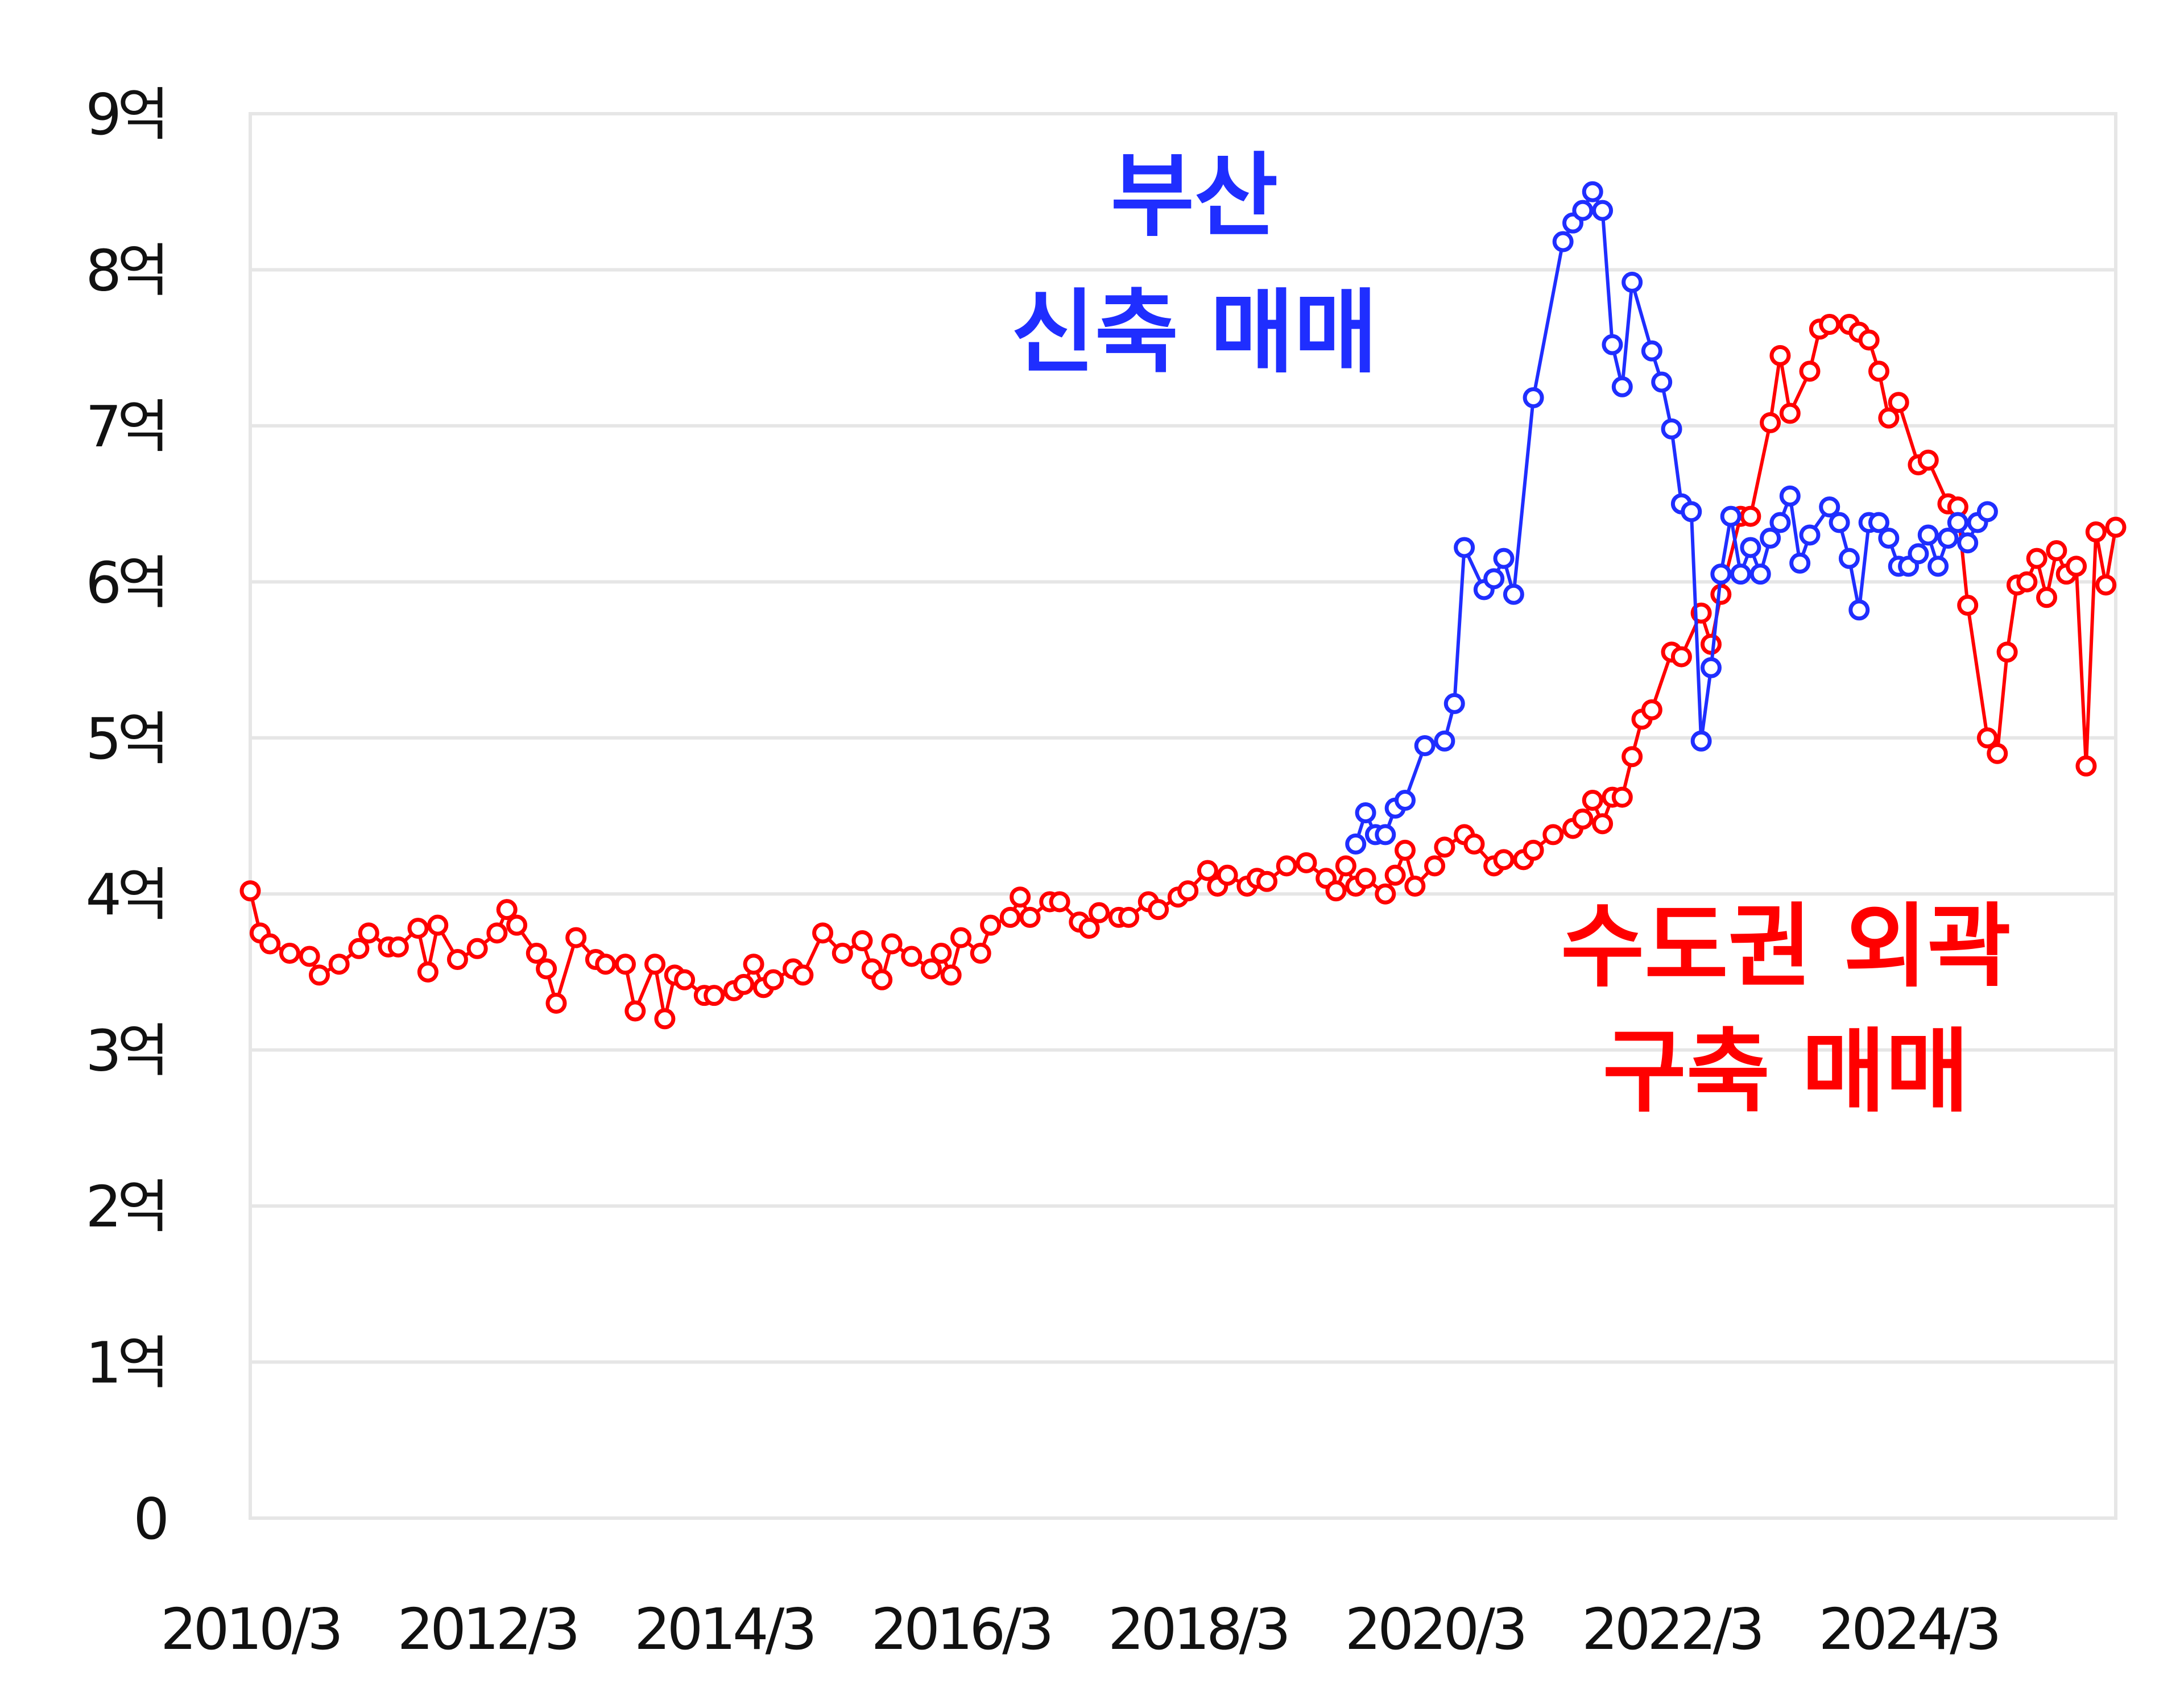 This screenshot has width=2184, height=1687. What do you see at coordinates (125, 1051) in the screenshot?
I see `y-tick-label: 3억` at bounding box center [125, 1051].